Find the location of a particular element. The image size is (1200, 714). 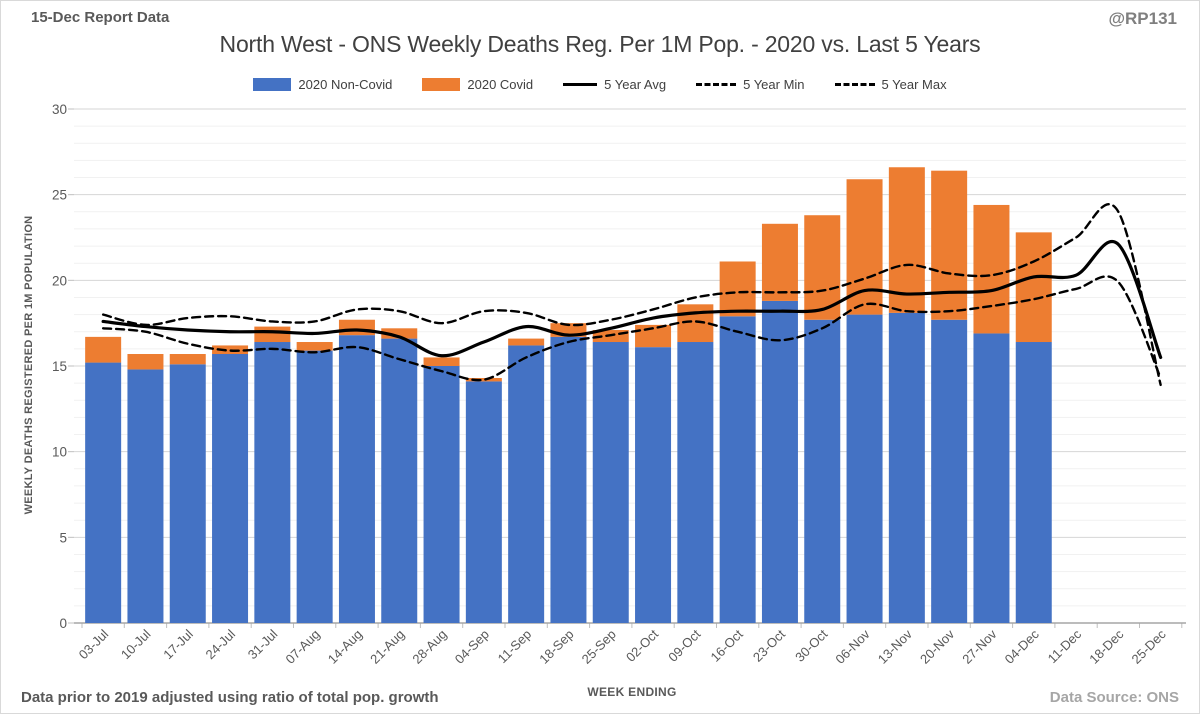

noncovid-swatch-icon is located at coordinates (272, 84).